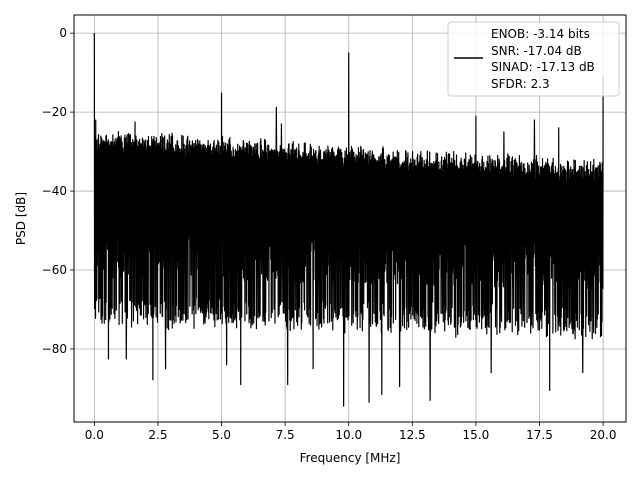  What do you see at coordinates (54, 349) in the screenshot?
I see `y-tick-label: −80` at bounding box center [54, 349].